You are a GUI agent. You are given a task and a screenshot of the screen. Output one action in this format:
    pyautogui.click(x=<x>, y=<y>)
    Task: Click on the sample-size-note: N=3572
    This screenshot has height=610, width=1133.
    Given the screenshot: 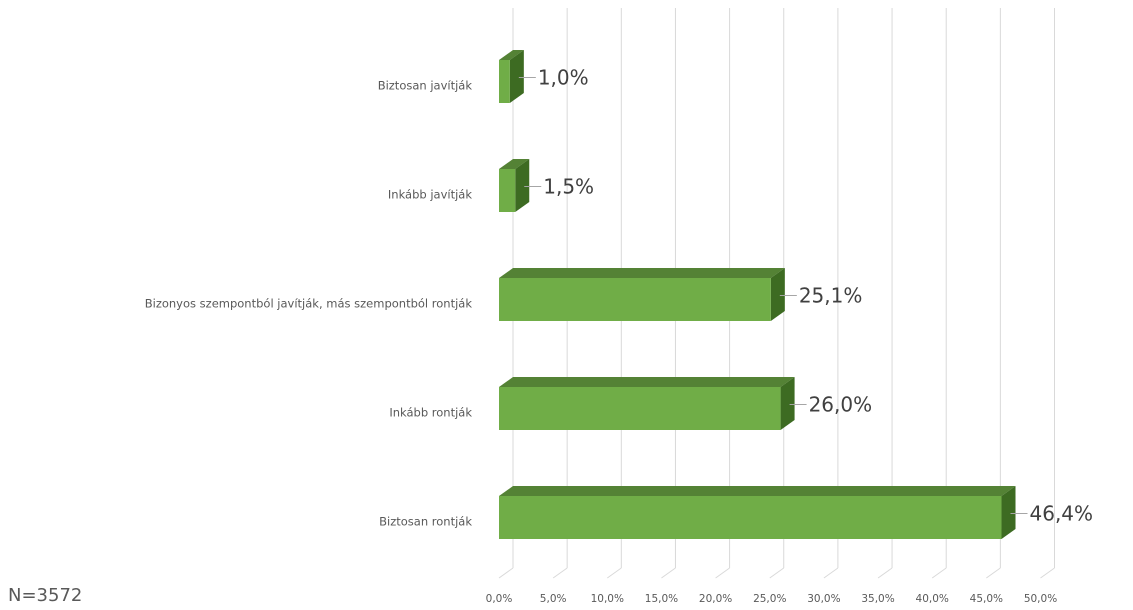 What is the action you would take?
    pyautogui.click(x=45, y=595)
    